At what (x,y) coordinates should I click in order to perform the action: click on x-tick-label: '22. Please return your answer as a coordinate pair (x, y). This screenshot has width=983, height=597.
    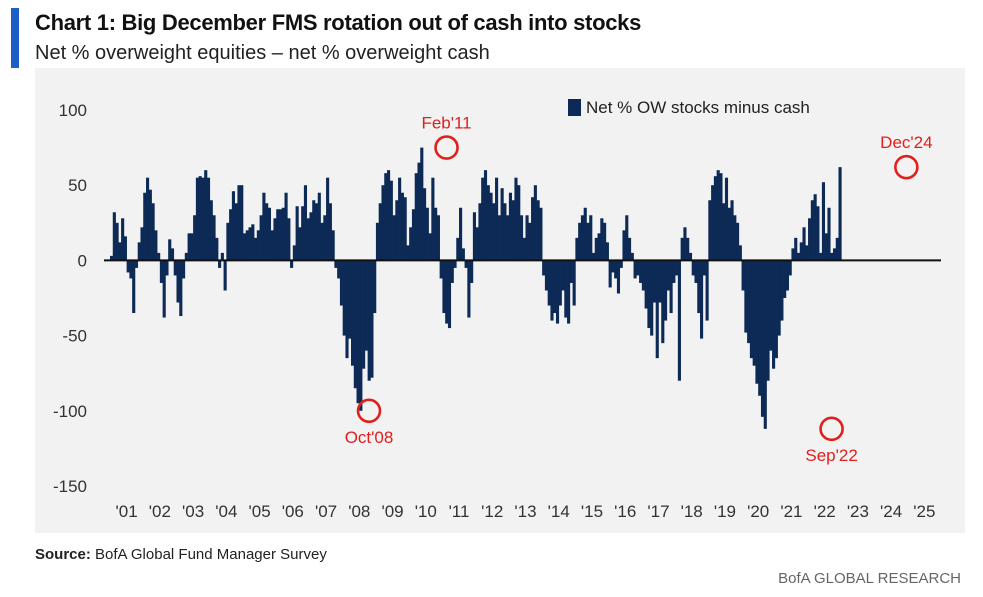
    Looking at the image, I should click on (825, 511).